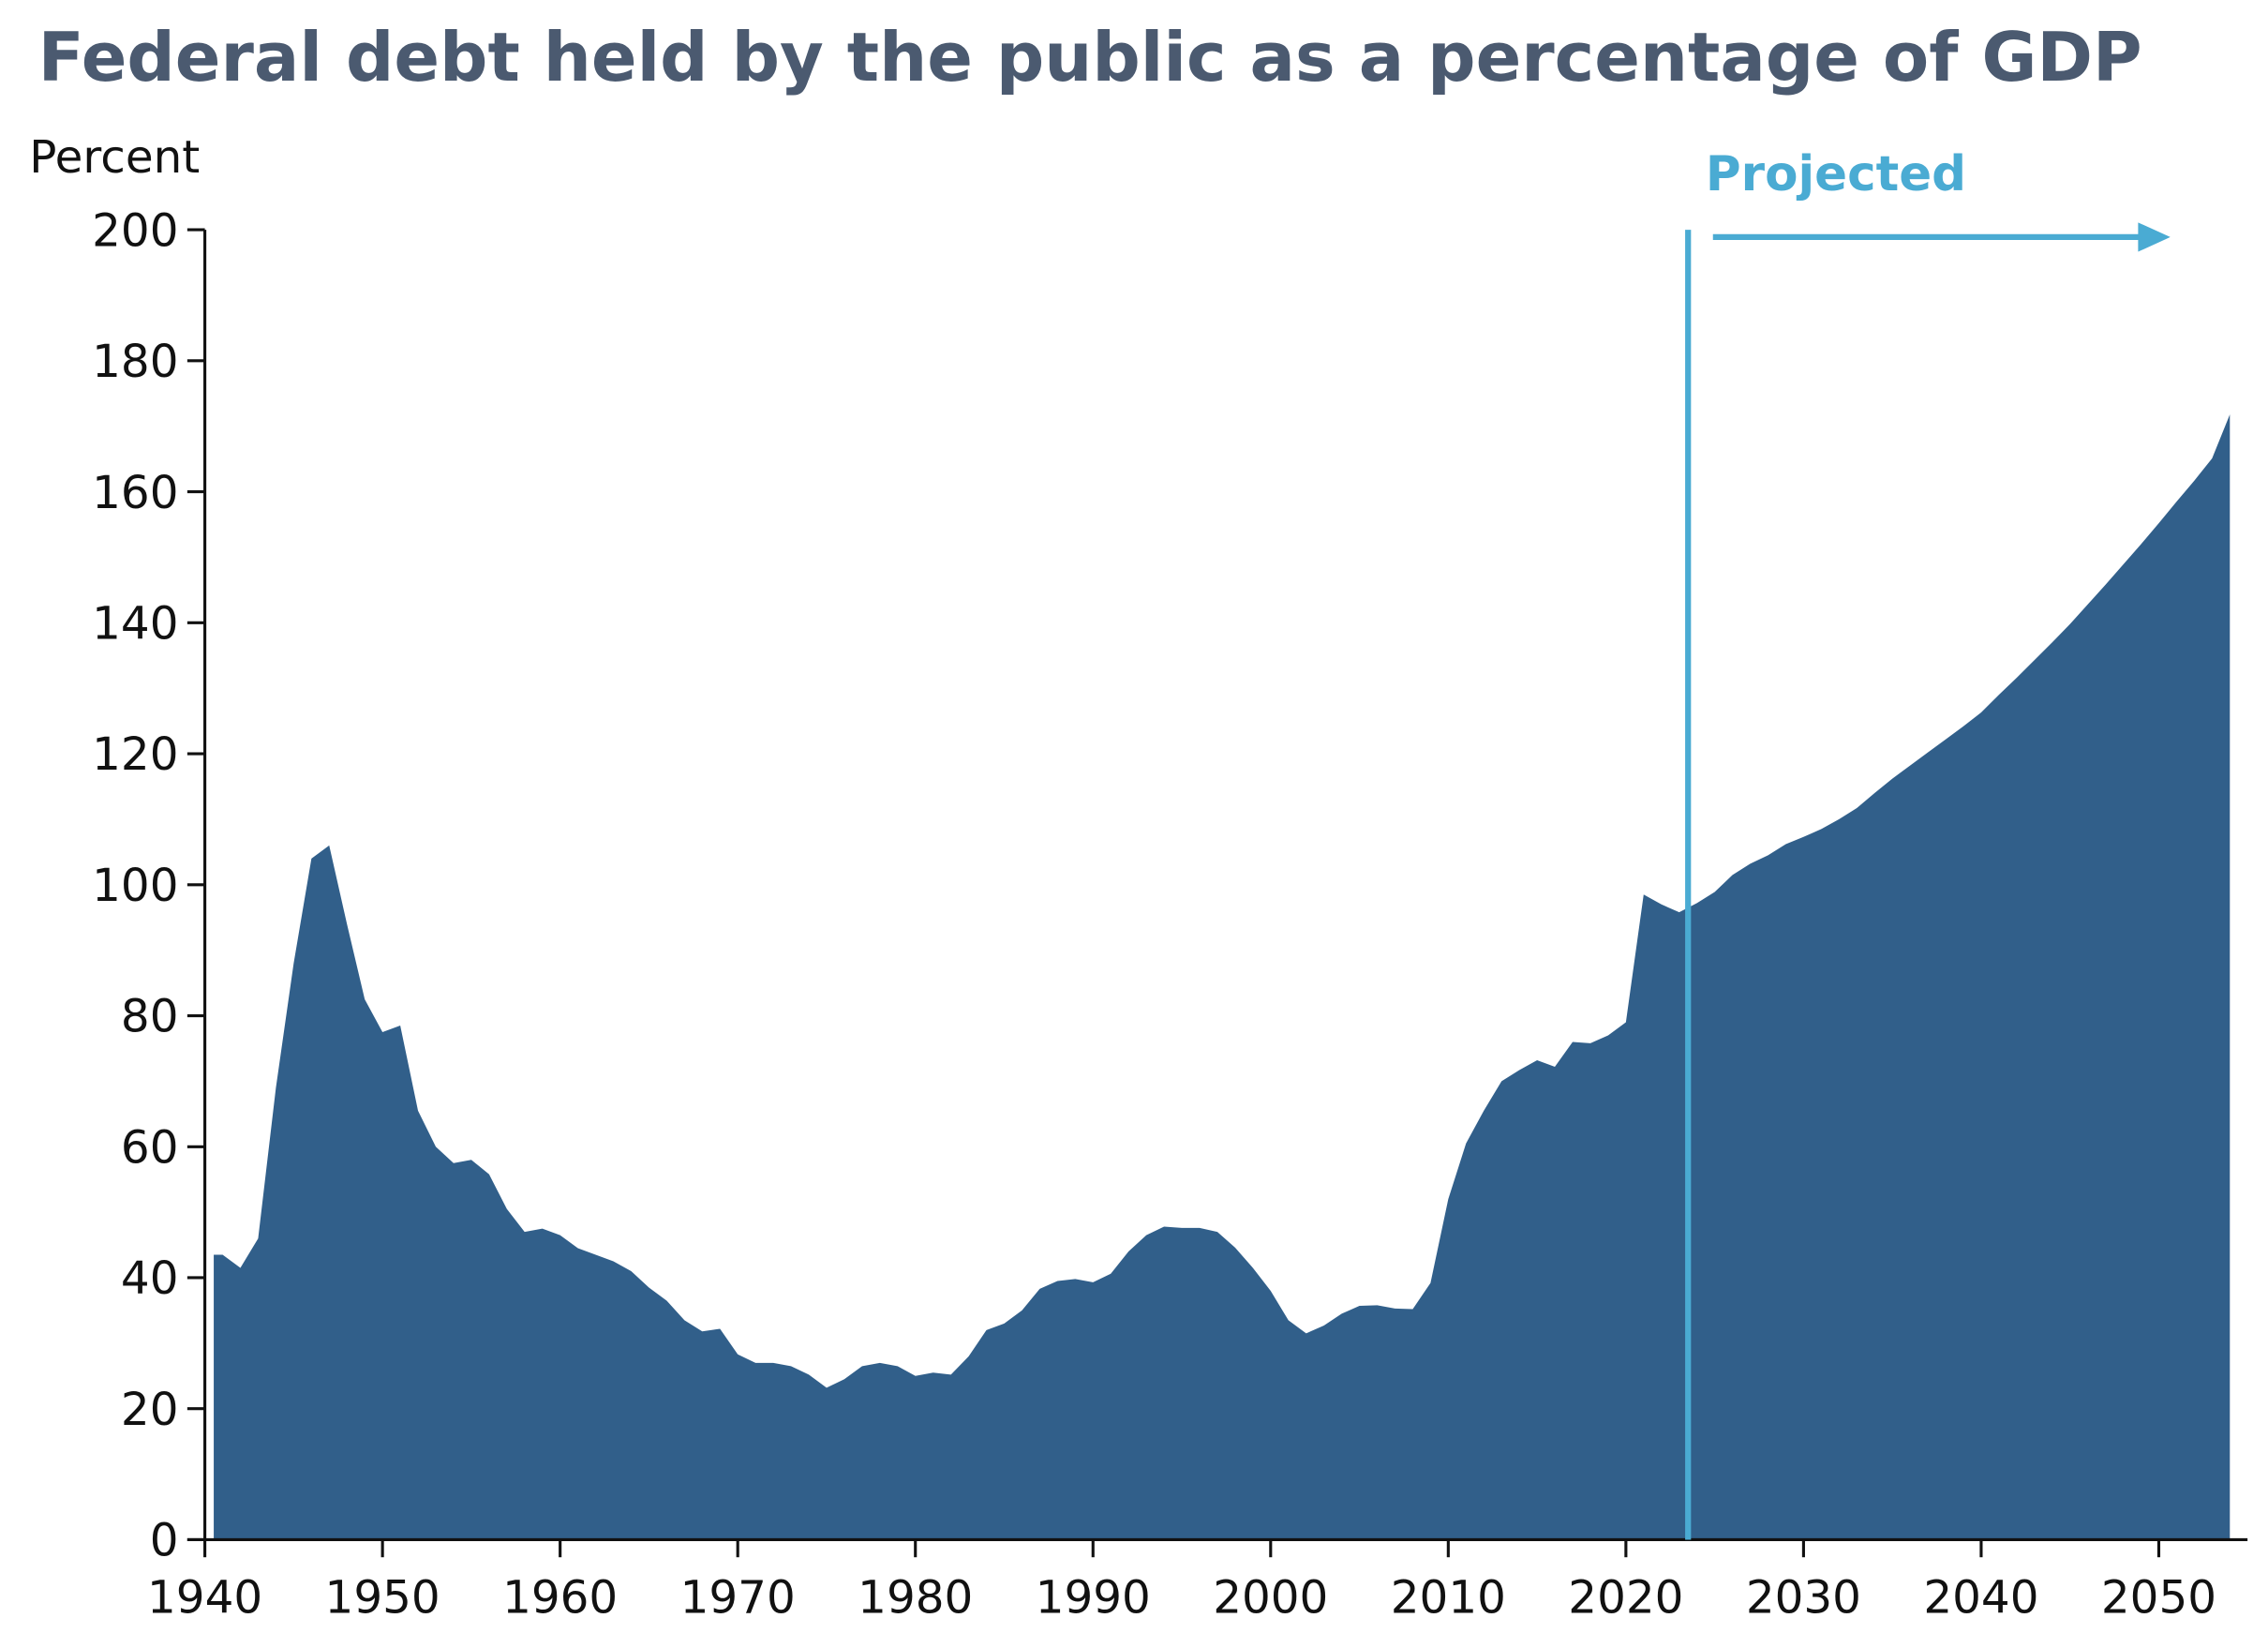 The width and height of the screenshot is (2268, 1648). Describe the element at coordinates (1094, 1598) in the screenshot. I see `x-tick-label: 1990` at that location.